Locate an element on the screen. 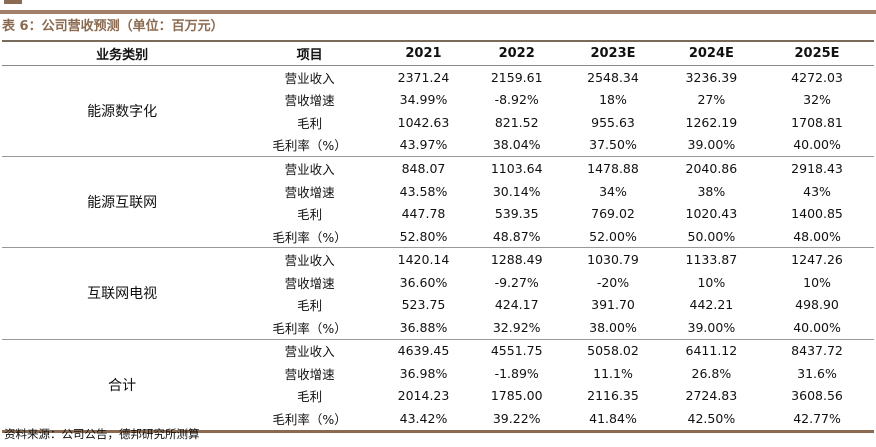  value-cell: 42.50% is located at coordinates (711, 418).